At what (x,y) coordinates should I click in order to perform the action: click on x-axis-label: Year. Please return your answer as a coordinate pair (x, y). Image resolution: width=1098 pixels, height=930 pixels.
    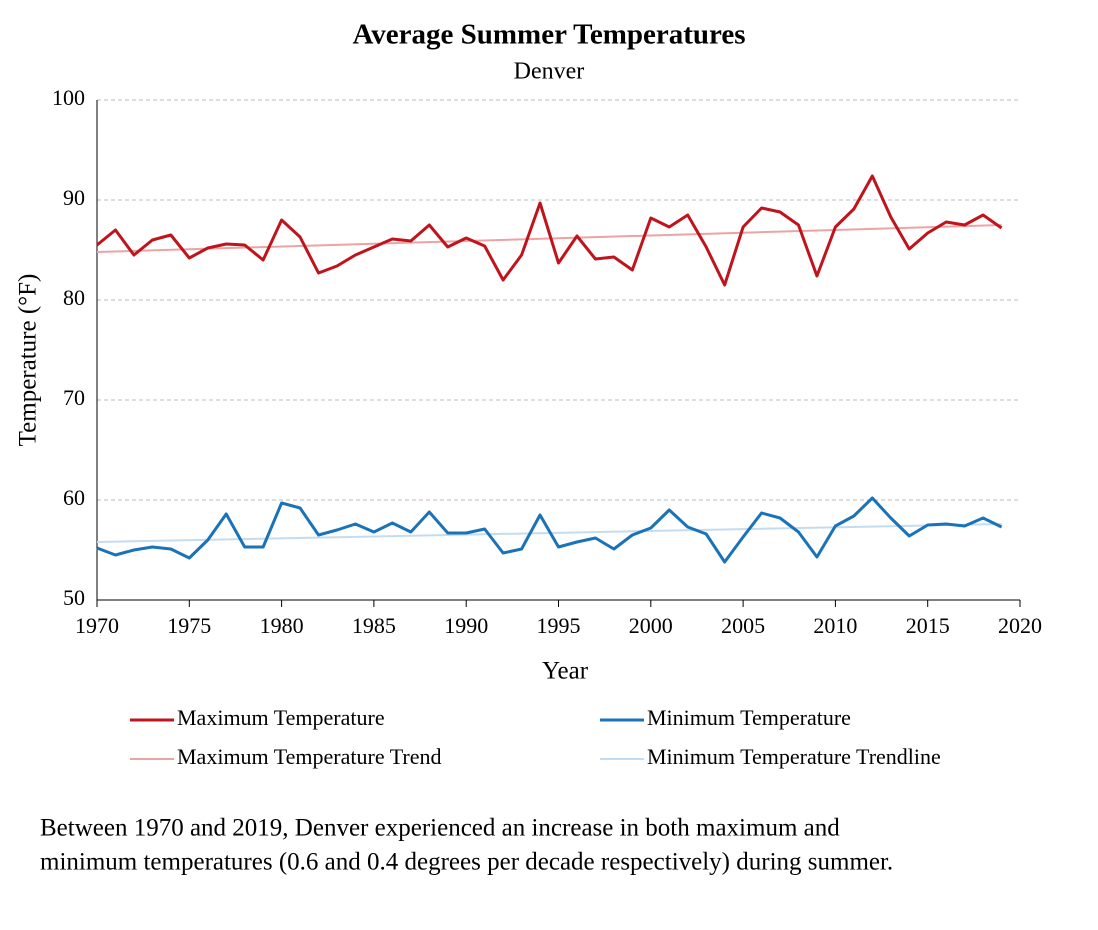
    Looking at the image, I should click on (565, 671).